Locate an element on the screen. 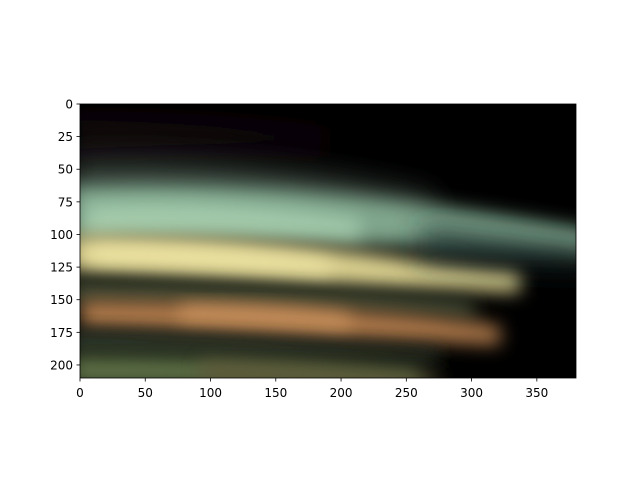  y-tick-label: 150 is located at coordinates (61, 300).